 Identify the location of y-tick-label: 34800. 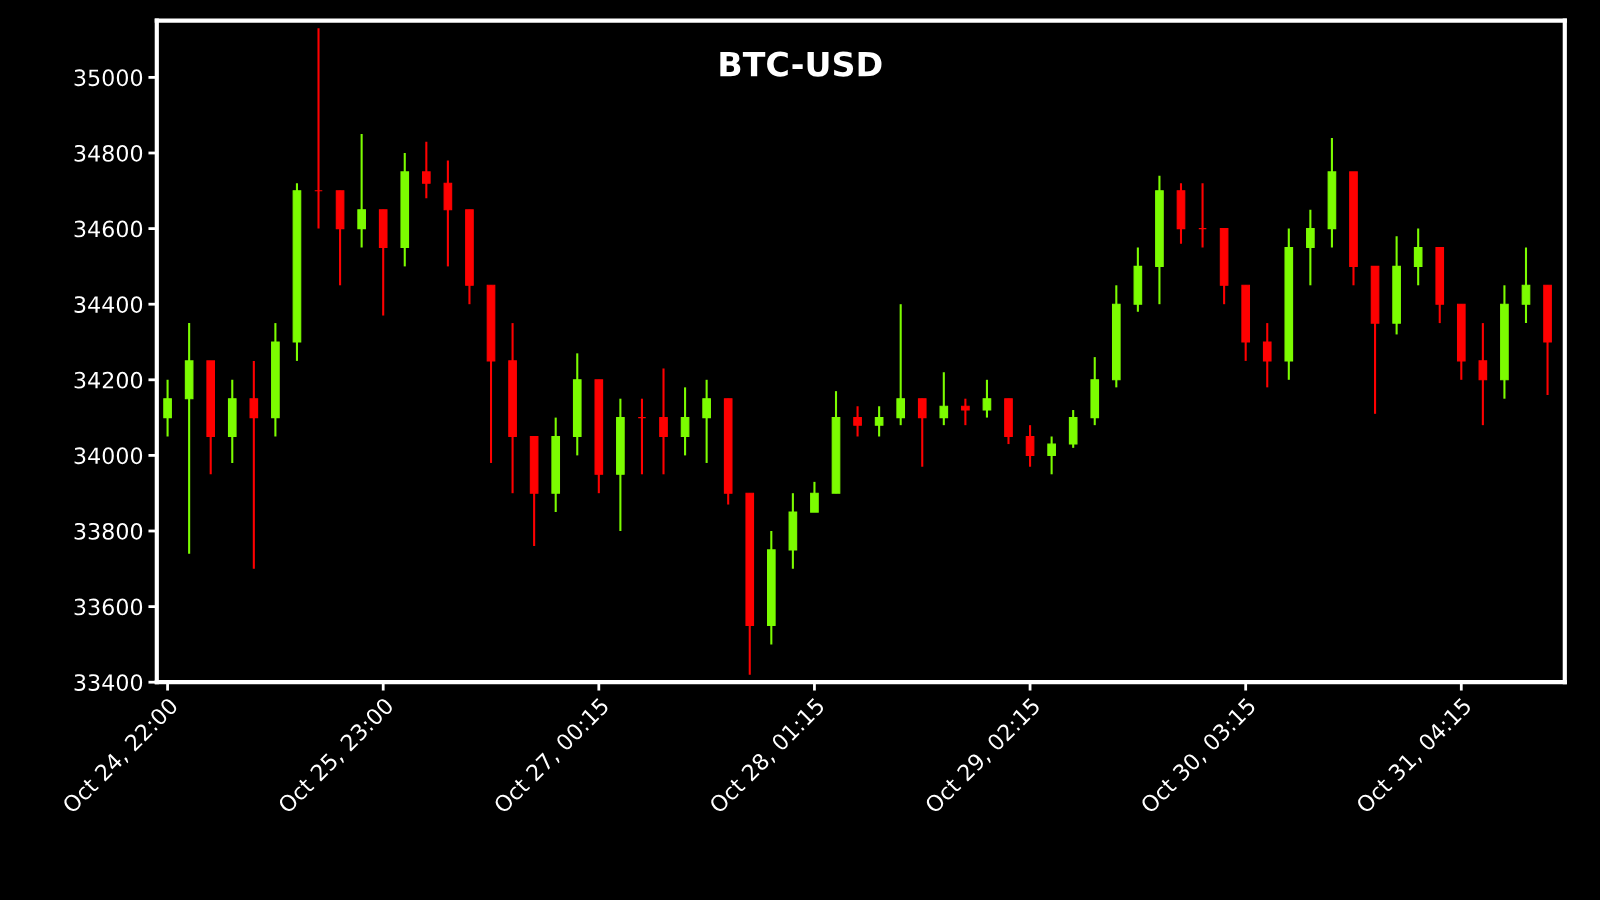
(108, 153).